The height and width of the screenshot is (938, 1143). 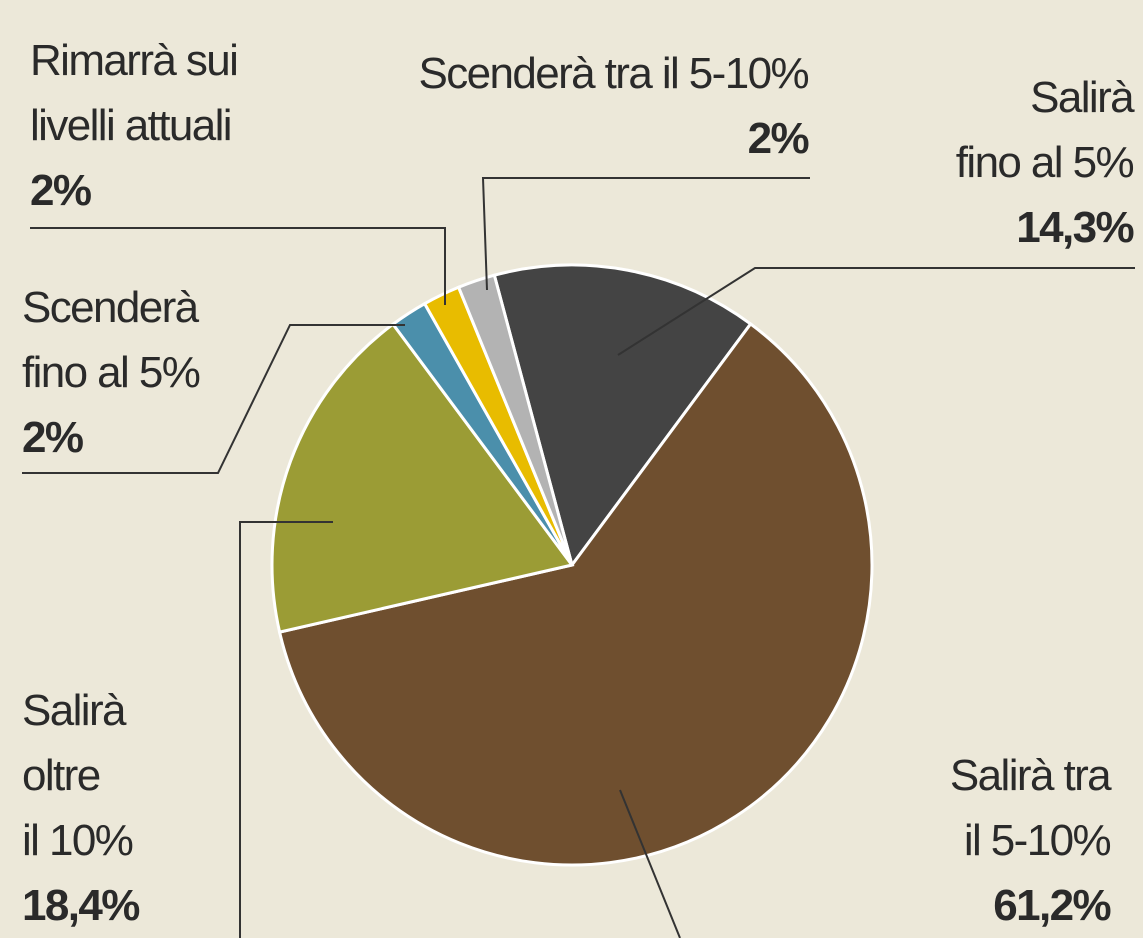 I want to click on slice-label: Scenderà tra il 5-10%, so click(x=613, y=73).